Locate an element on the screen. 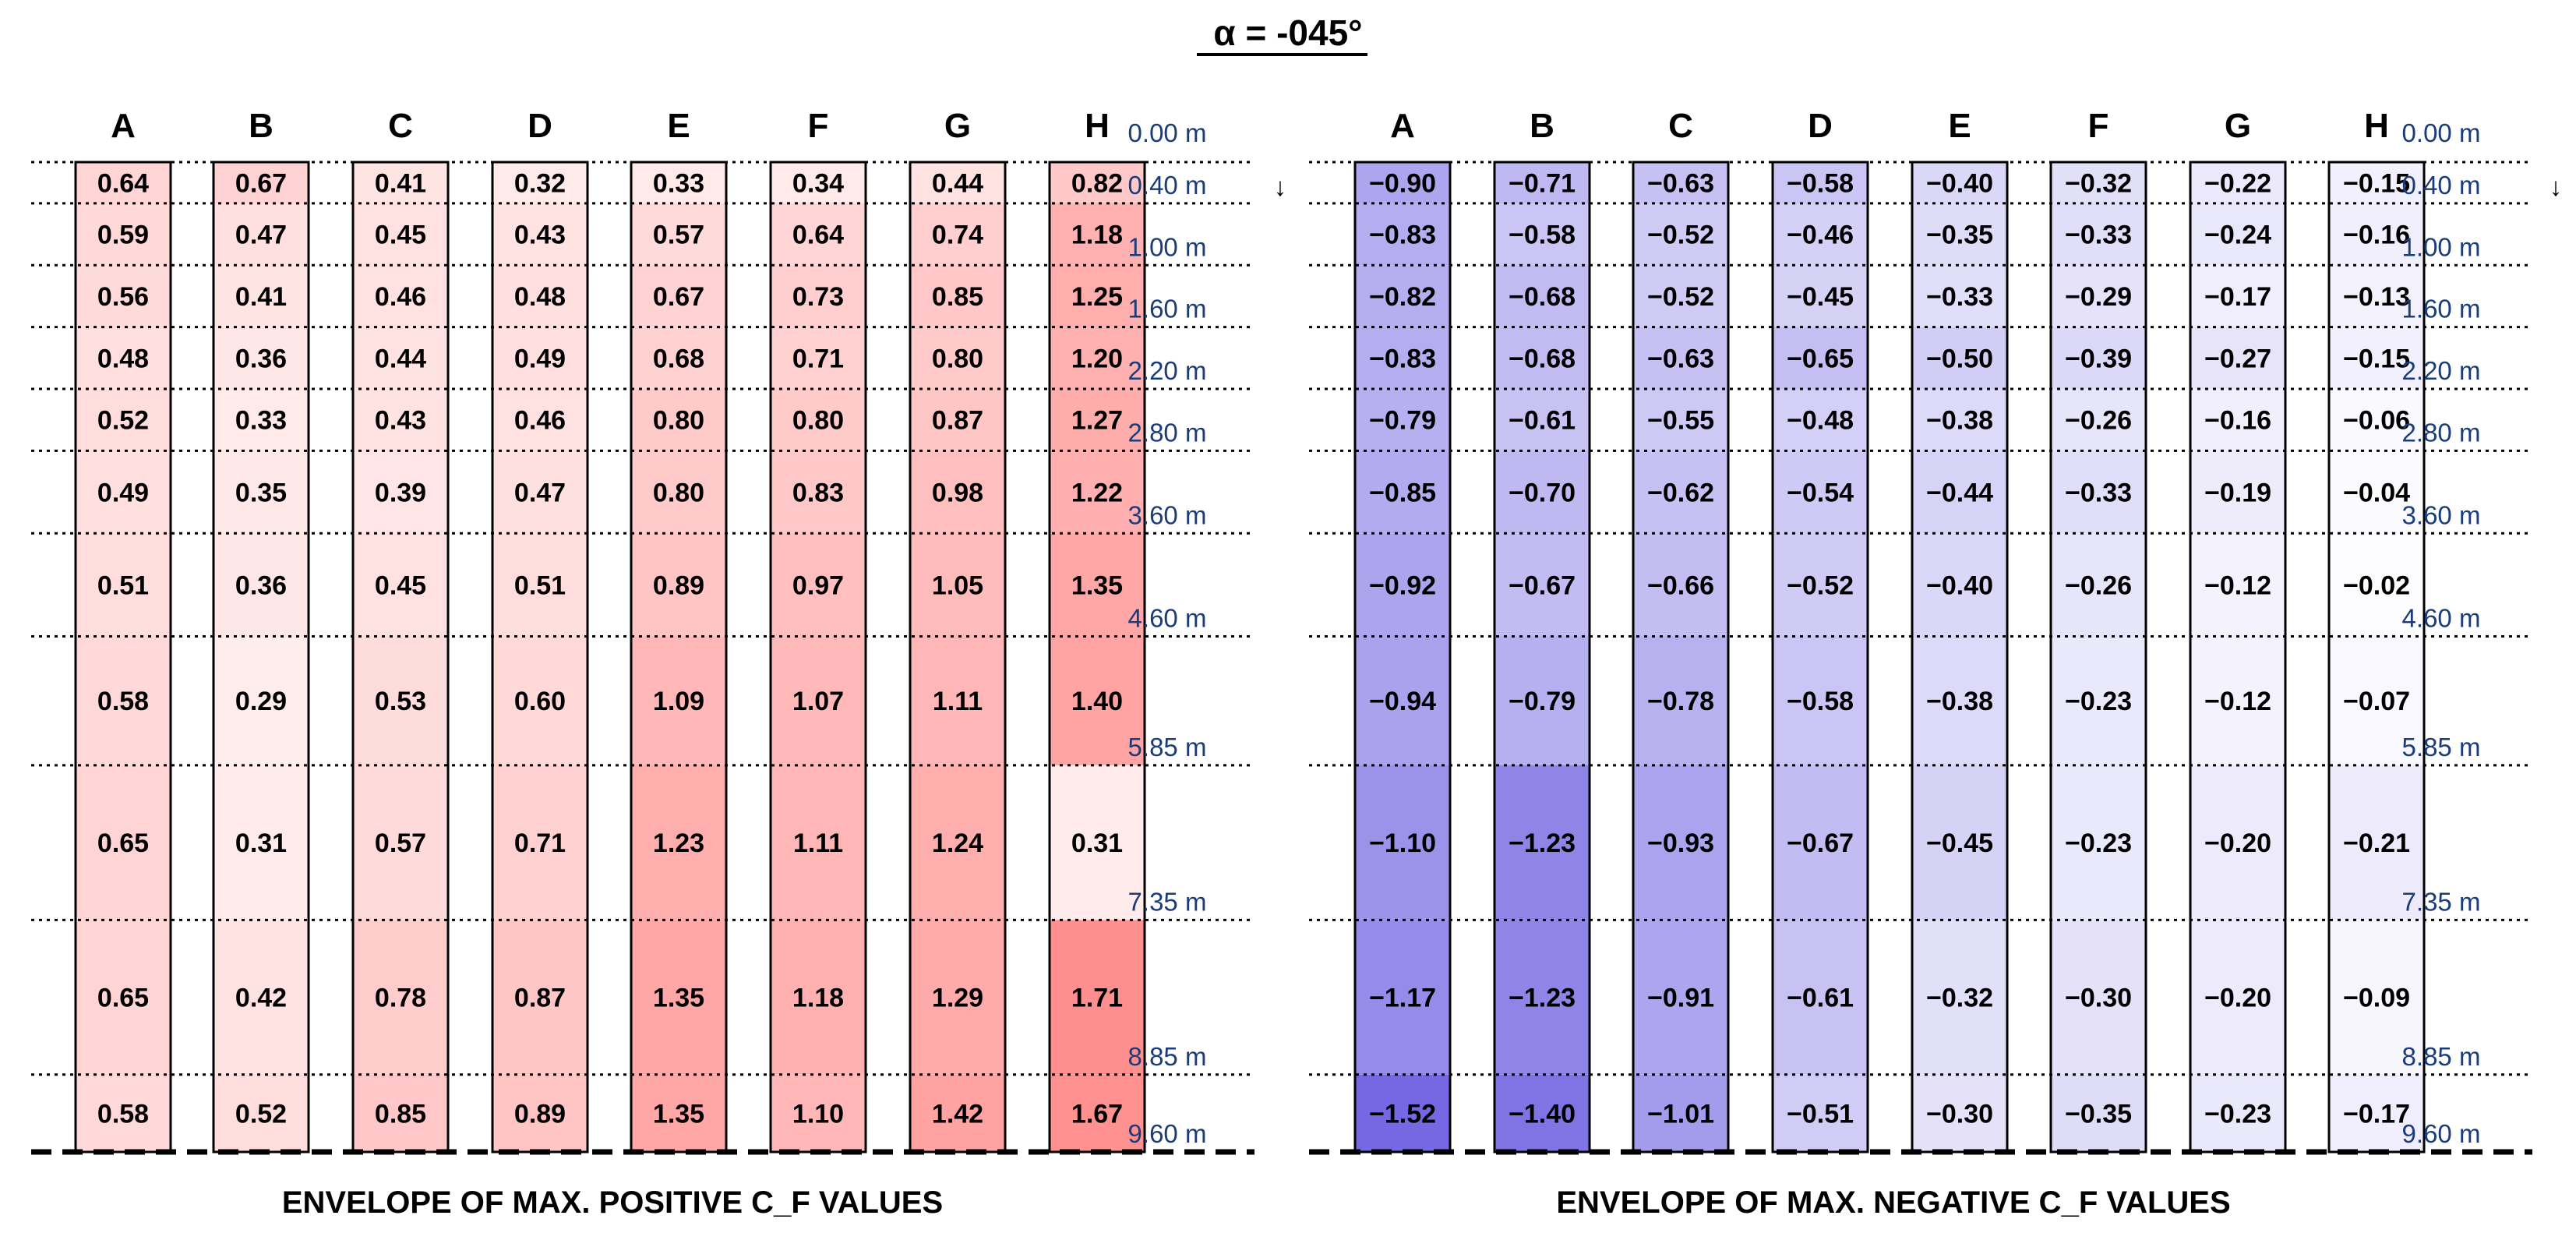 The height and width of the screenshot is (1233, 2576). data-label: −0.58 is located at coordinates (1542, 235).